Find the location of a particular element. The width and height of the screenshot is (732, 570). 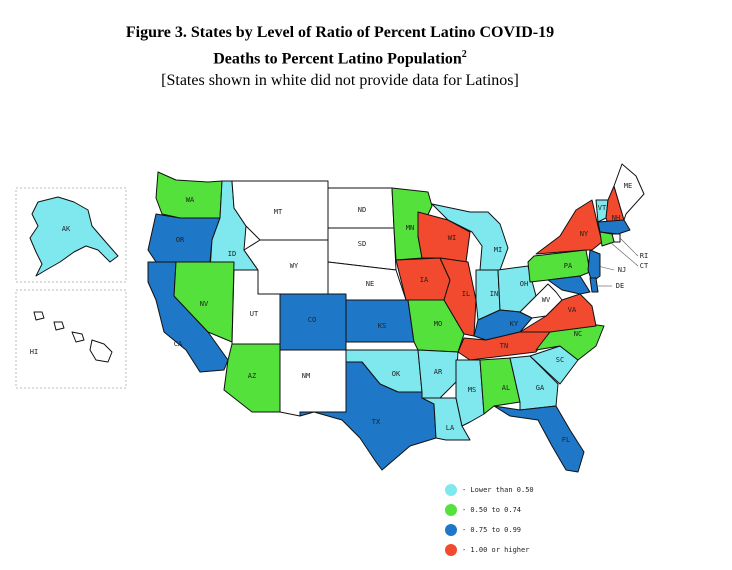

label-MO: MO is located at coordinates (438, 324).